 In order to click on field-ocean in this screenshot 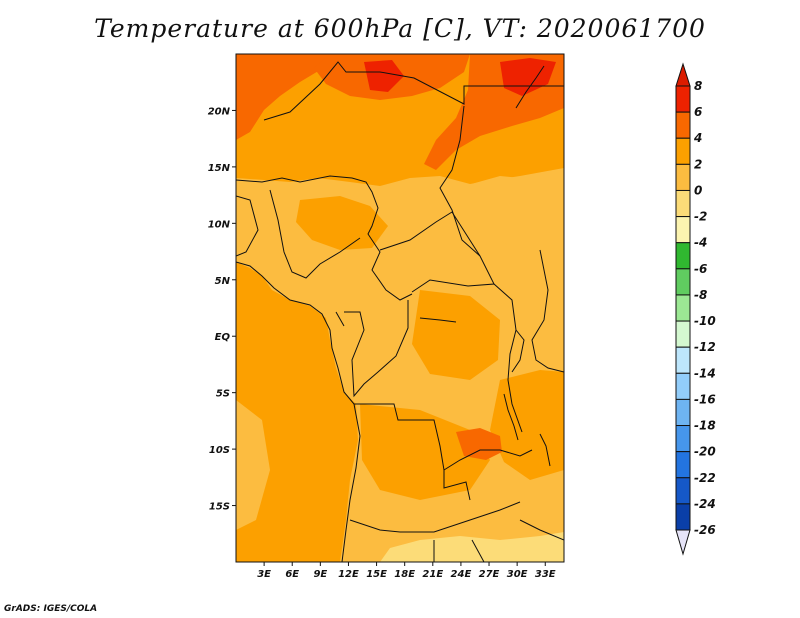, I will do `click(297, 412)`.